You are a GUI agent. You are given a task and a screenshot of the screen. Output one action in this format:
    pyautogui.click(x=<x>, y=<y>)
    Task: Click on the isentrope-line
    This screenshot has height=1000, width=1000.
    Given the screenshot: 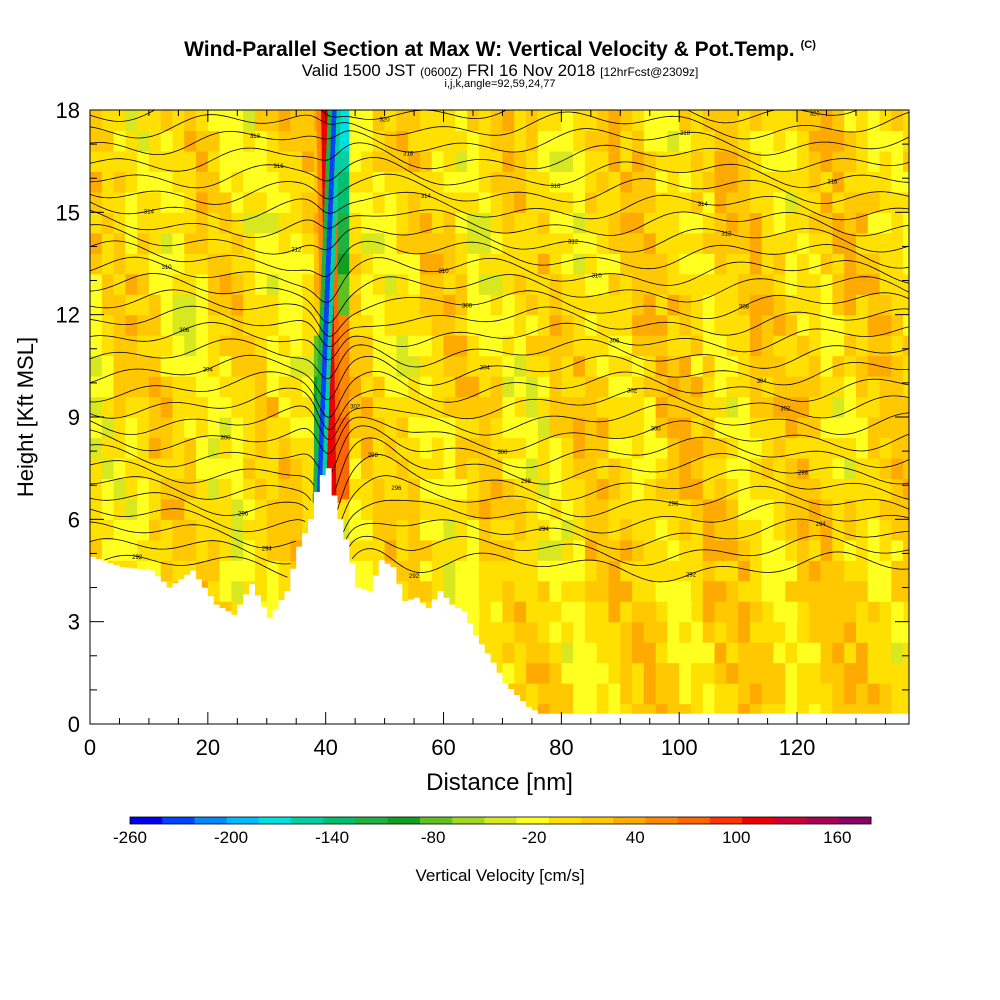 What is the action you would take?
    pyautogui.click(x=499, y=206)
    